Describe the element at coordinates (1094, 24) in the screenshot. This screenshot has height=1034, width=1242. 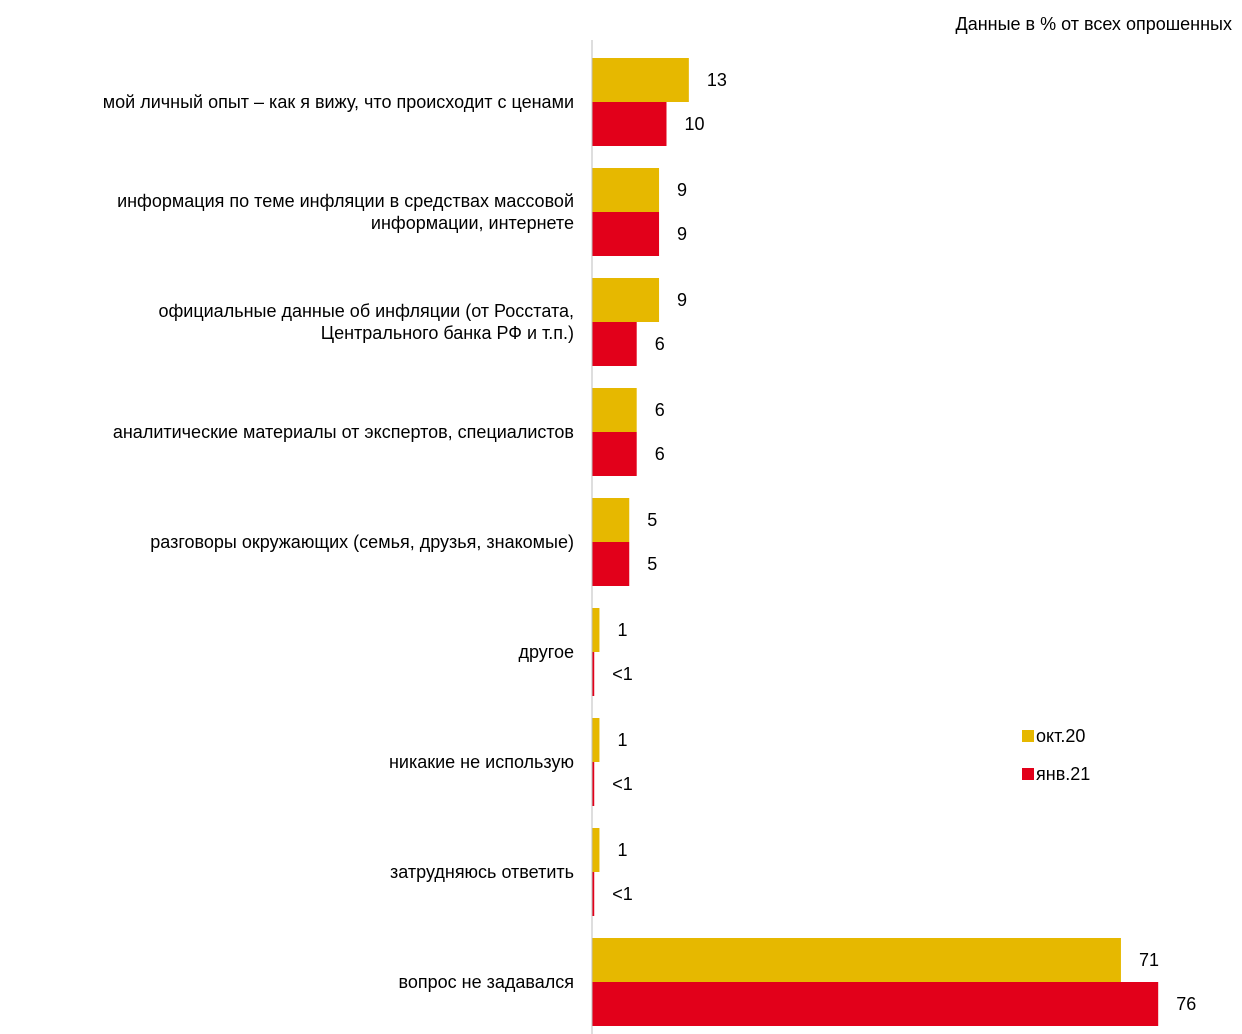
I see `chart-note: Данные в % от всех опрошенных` at that location.